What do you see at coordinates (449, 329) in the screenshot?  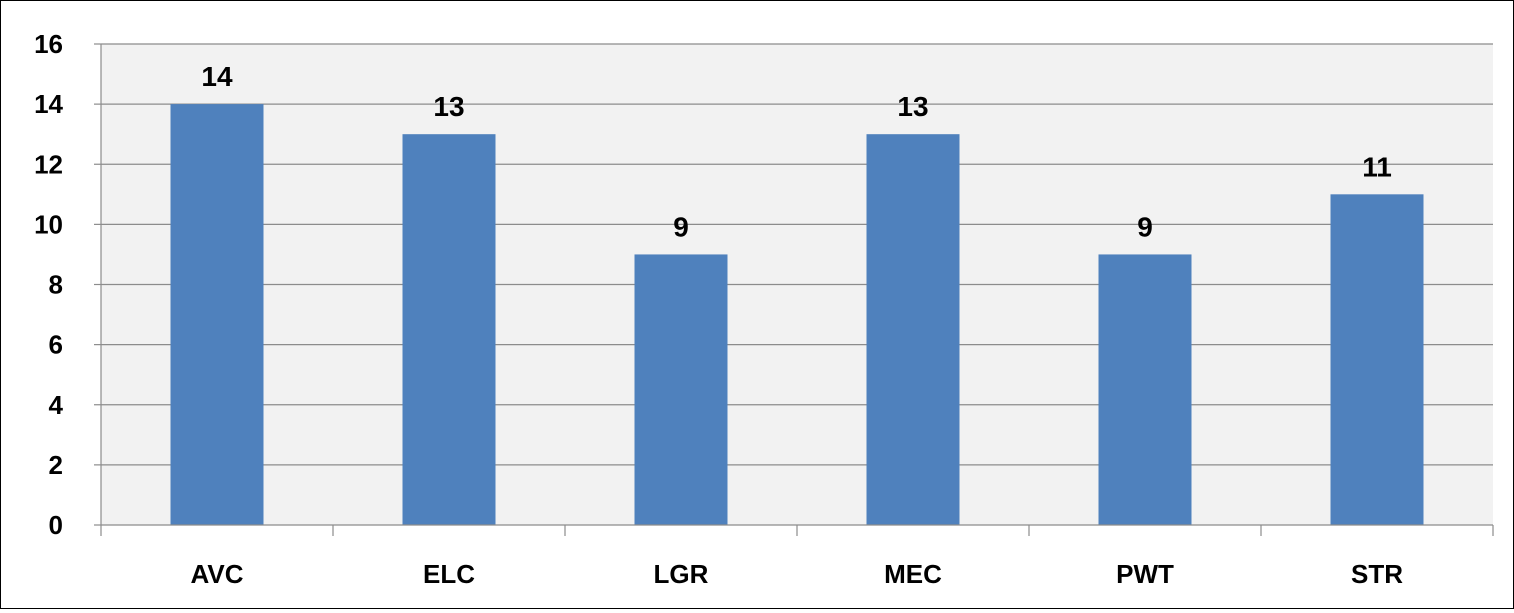 I see `bar-elc` at bounding box center [449, 329].